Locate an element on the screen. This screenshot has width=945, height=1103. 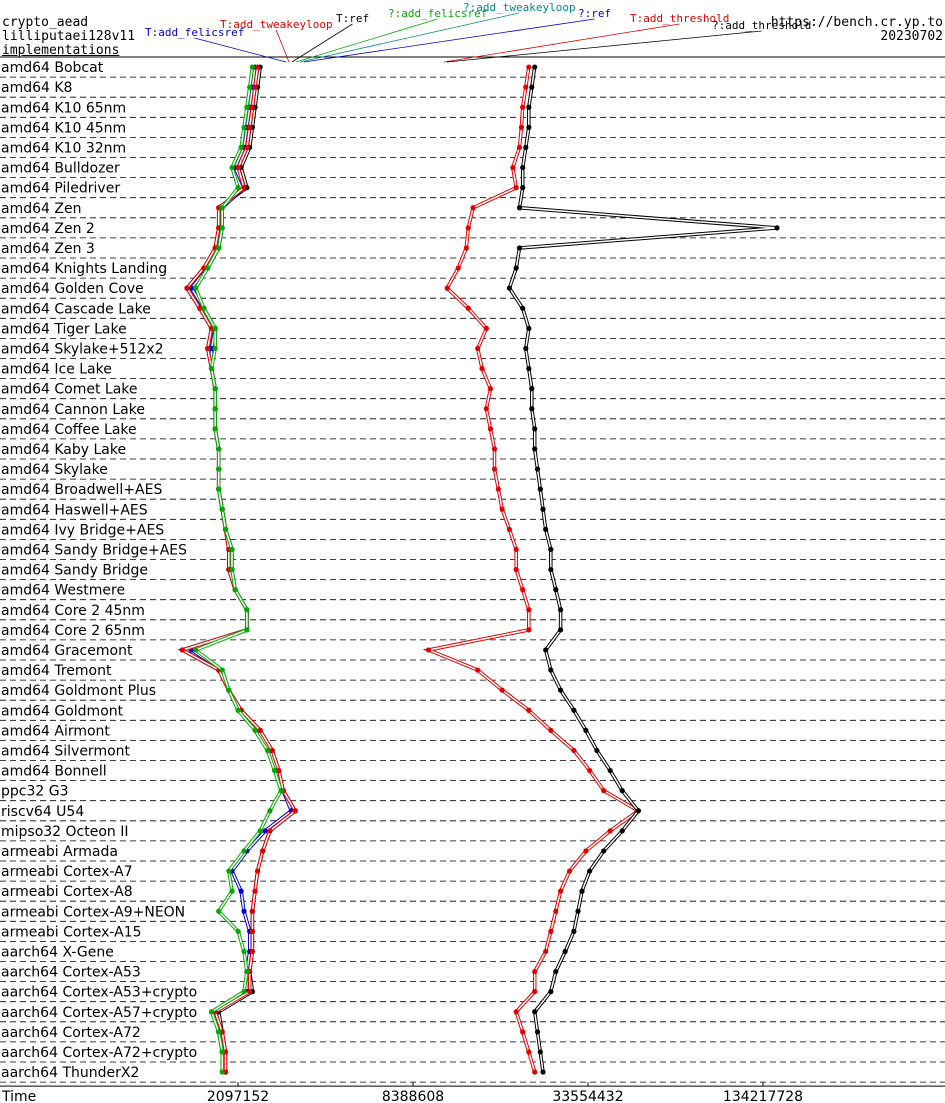
cpu-label: amd64 Bobcat is located at coordinates (52, 68).